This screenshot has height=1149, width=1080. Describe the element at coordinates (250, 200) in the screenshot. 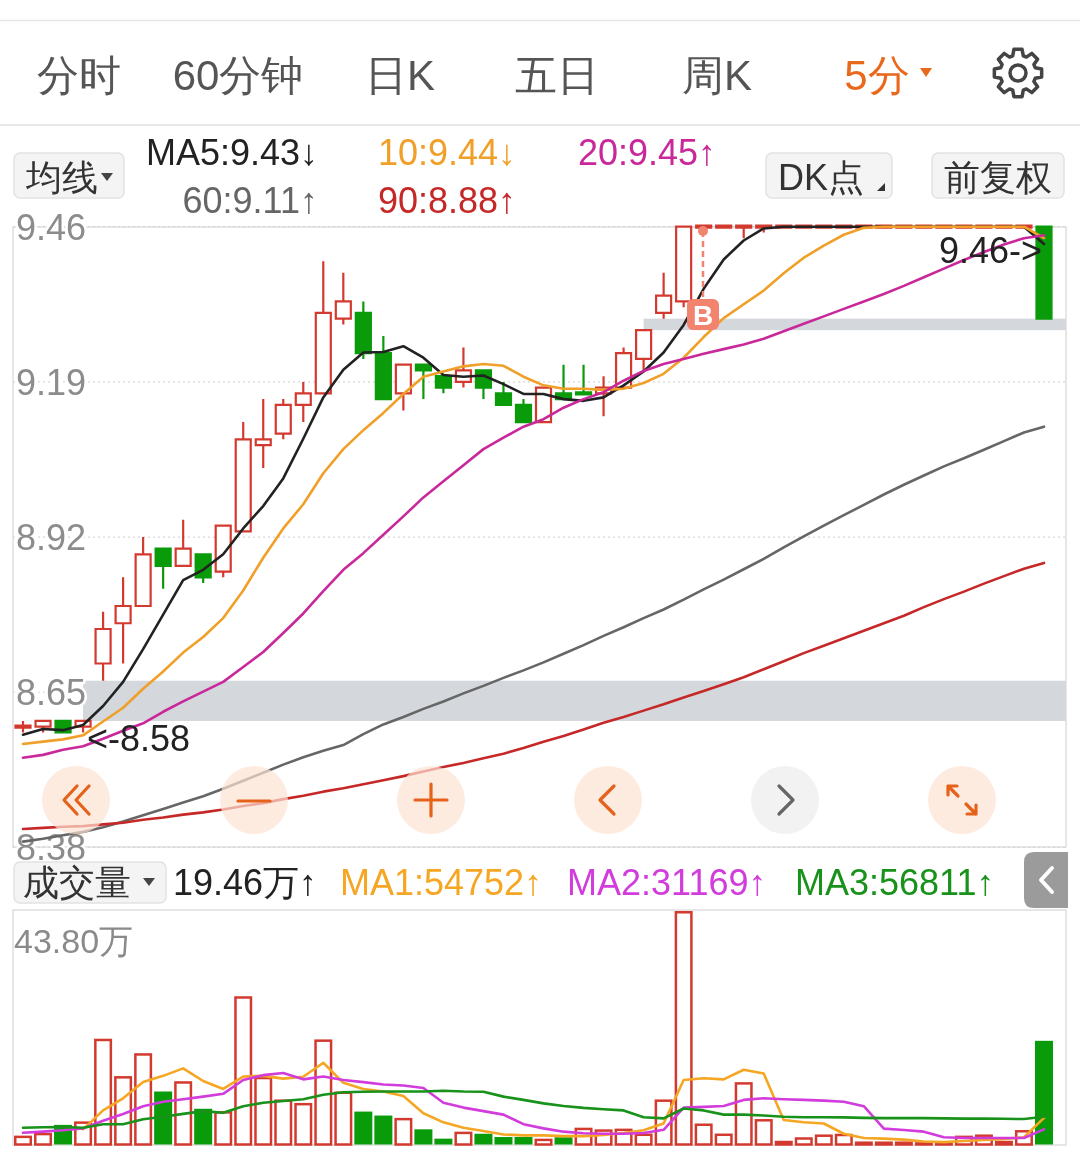

I see `text: 60:9.11↑` at that location.